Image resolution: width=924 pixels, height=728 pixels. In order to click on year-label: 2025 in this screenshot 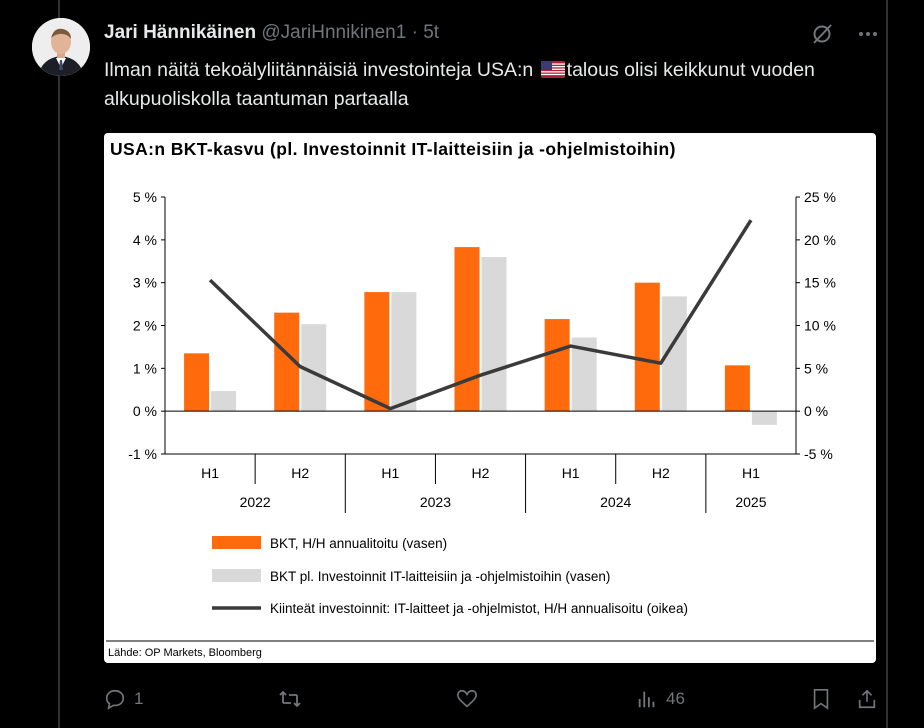, I will do `click(750, 502)`.